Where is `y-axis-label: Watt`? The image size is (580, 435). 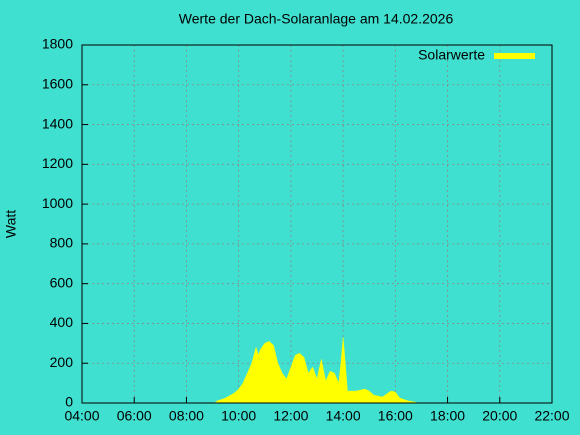
y-axis-label: Watt is located at coordinates (11, 224).